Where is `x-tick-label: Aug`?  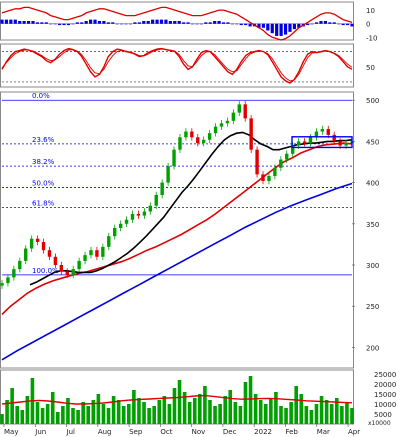 x-tick-label: Aug is located at coordinates (105, 432).